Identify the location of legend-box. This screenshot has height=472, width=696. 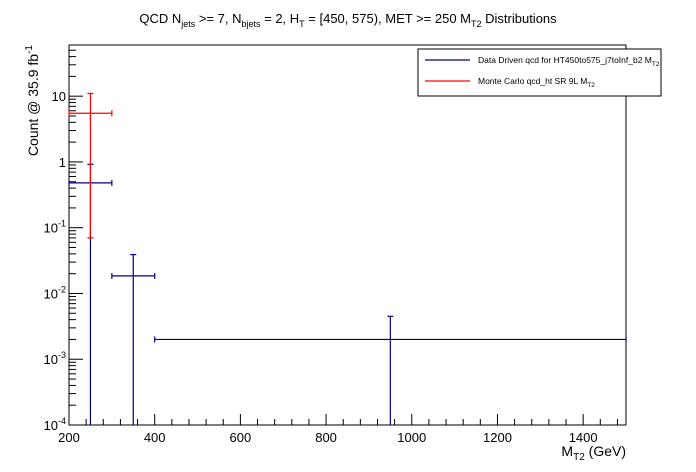
(539, 72).